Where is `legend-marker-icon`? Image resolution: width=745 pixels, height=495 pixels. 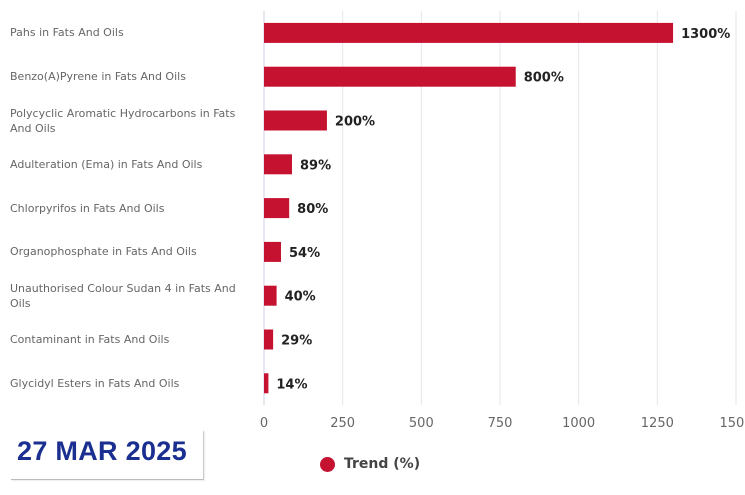
legend-marker-icon is located at coordinates (327, 464).